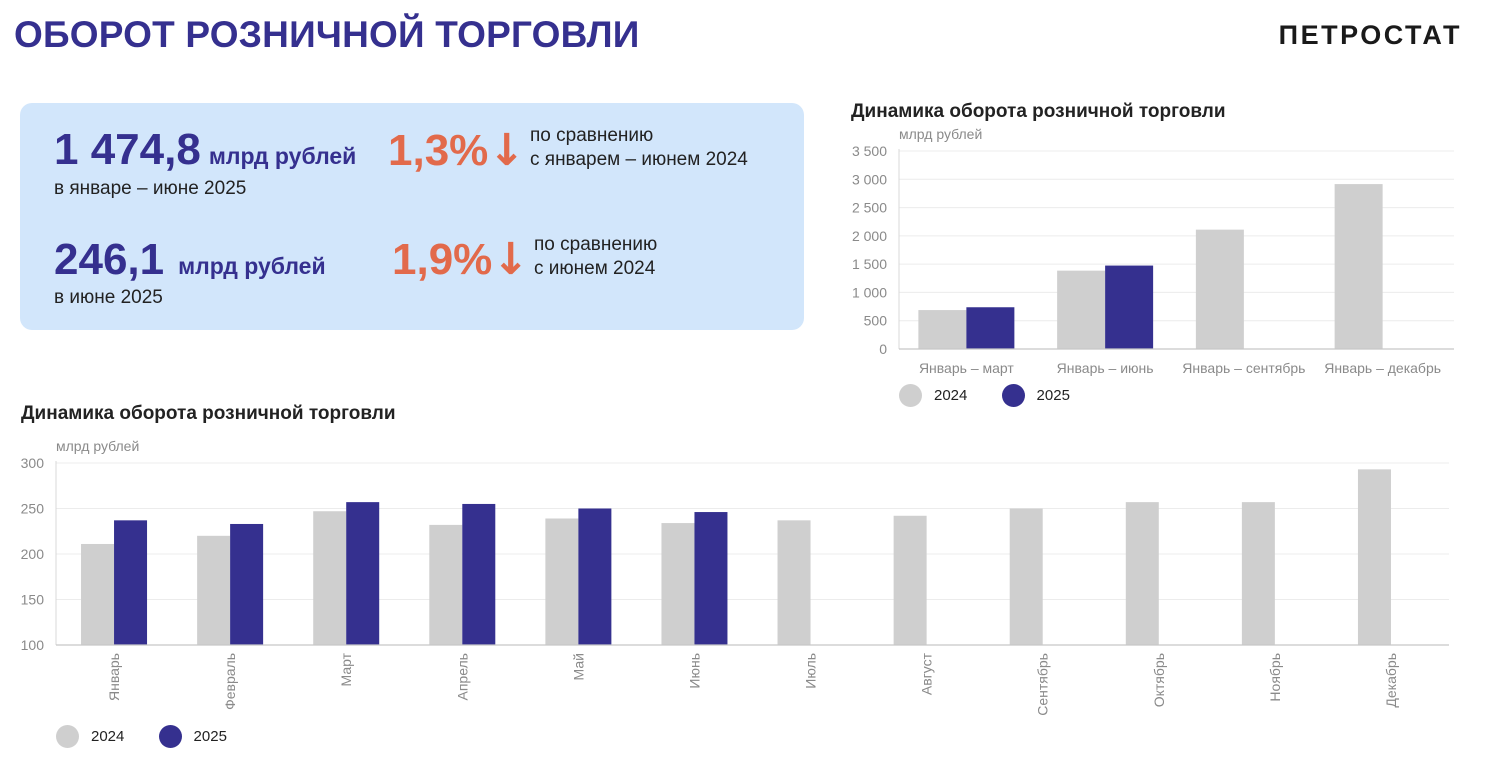 The image size is (1488, 765). I want to click on kpi-june-compare-line2: с июнем 2024, so click(595, 268).